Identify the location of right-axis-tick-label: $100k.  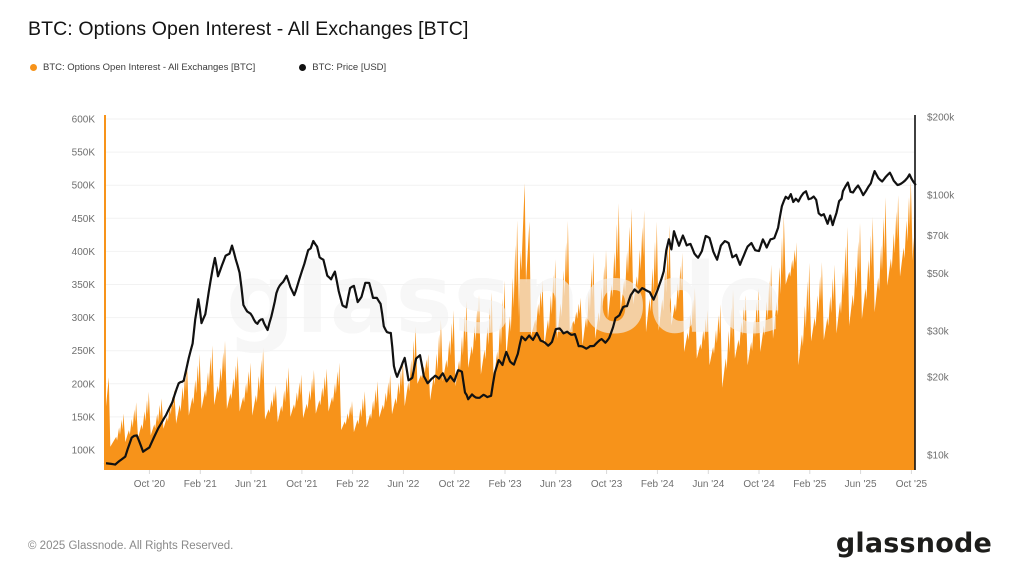
(941, 196).